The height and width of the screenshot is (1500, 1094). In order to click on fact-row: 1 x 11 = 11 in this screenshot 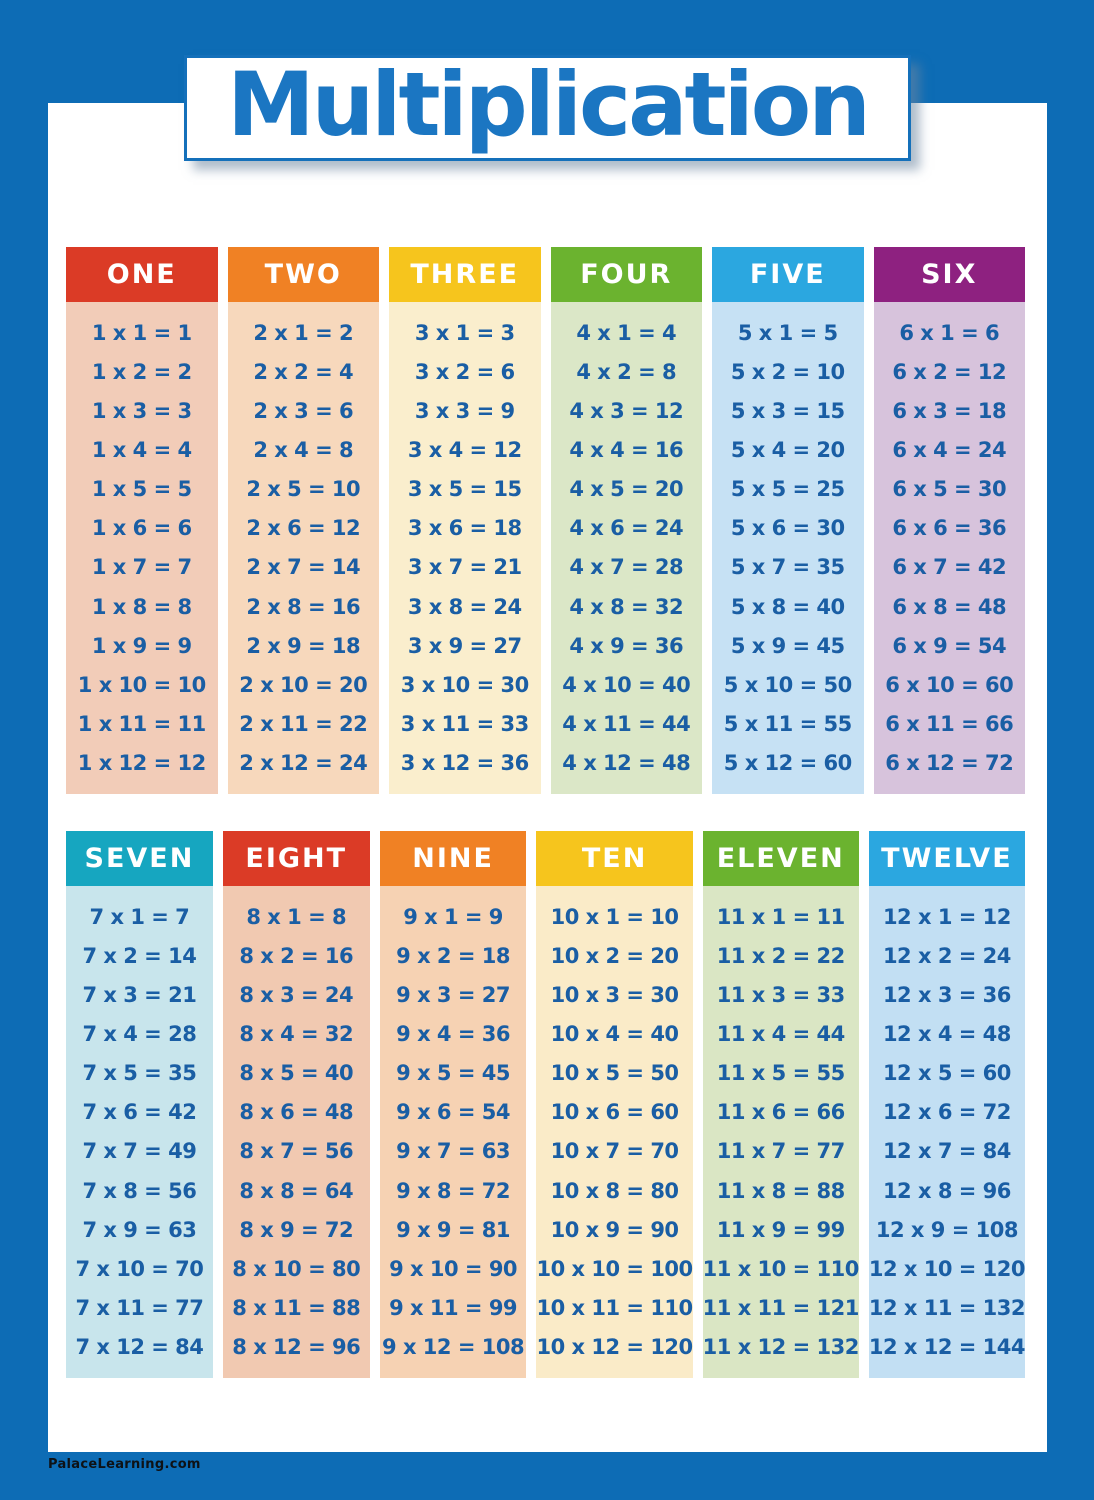, I will do `click(141, 723)`.